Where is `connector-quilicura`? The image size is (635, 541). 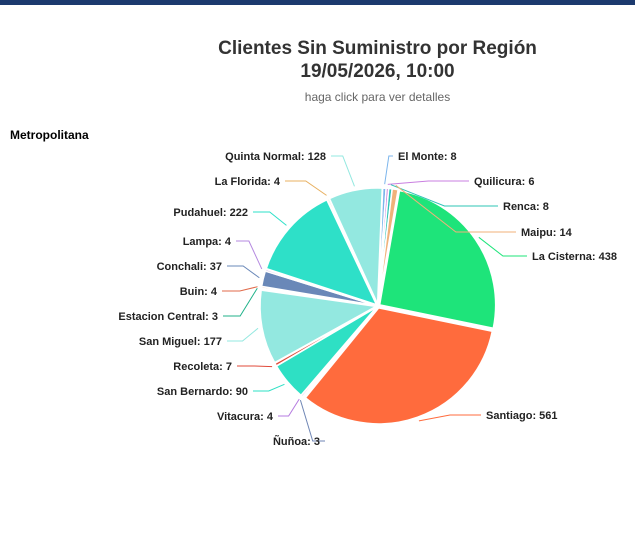
connector-quilicura is located at coordinates (428, 182).